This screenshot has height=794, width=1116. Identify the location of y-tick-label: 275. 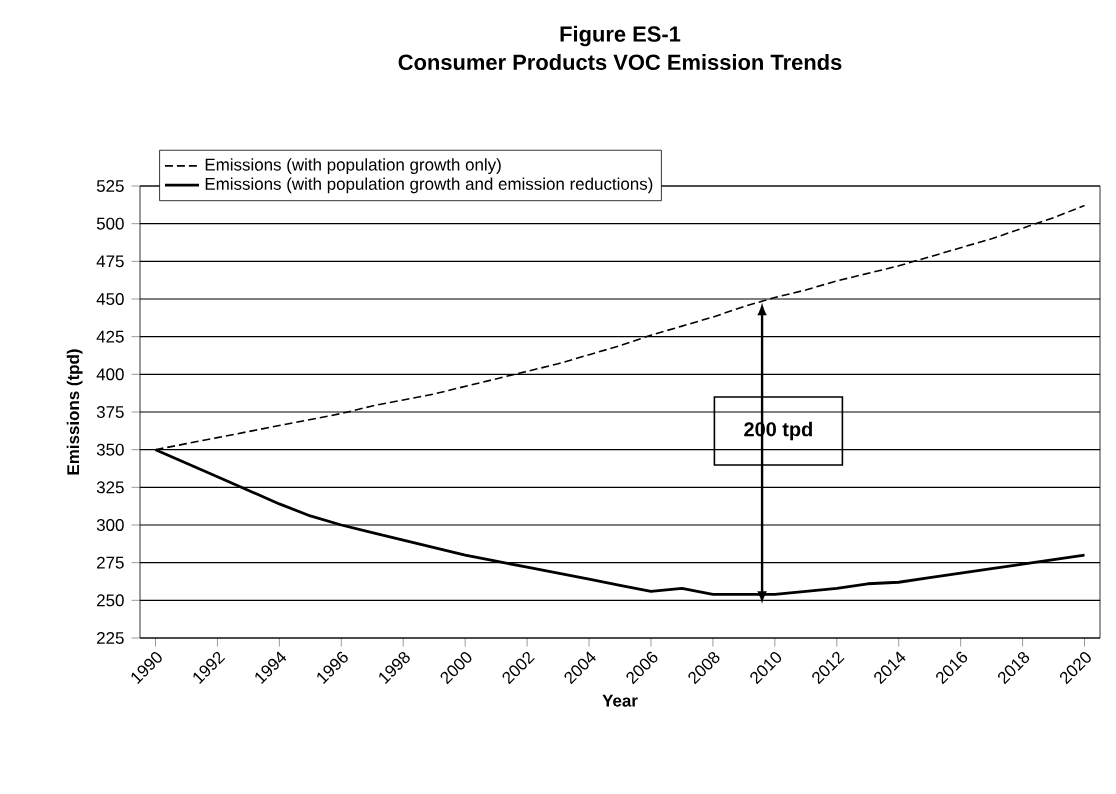
(110, 562).